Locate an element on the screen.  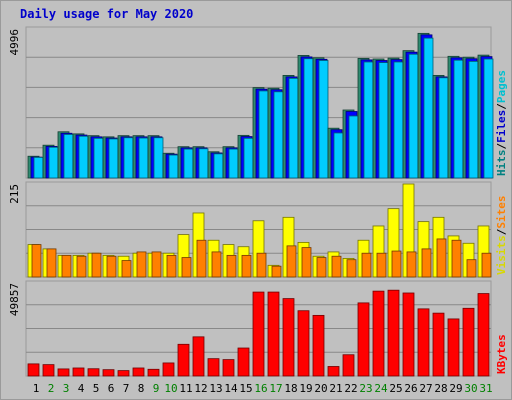
legend: Hits/Files/Pages is located at coordinates (501, 123).